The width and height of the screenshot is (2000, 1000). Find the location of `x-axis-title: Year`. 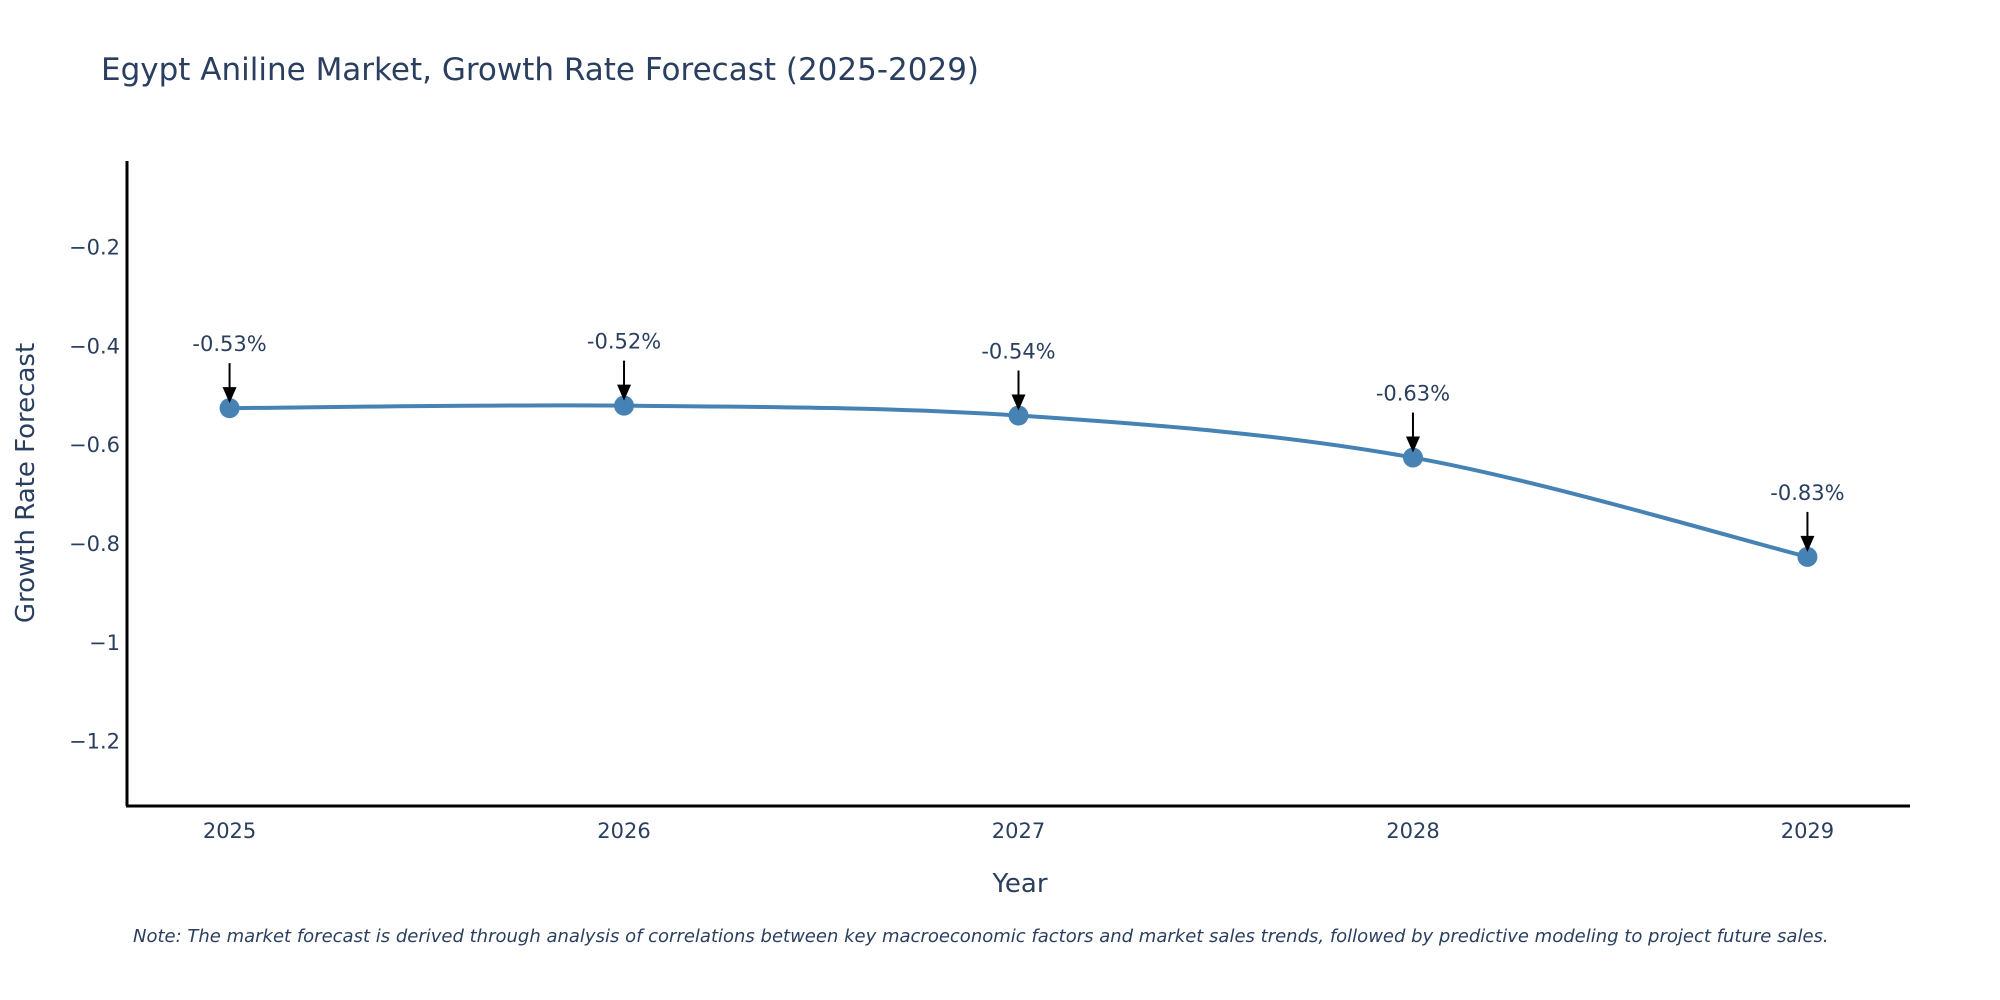

x-axis-title: Year is located at coordinates (1019, 884).